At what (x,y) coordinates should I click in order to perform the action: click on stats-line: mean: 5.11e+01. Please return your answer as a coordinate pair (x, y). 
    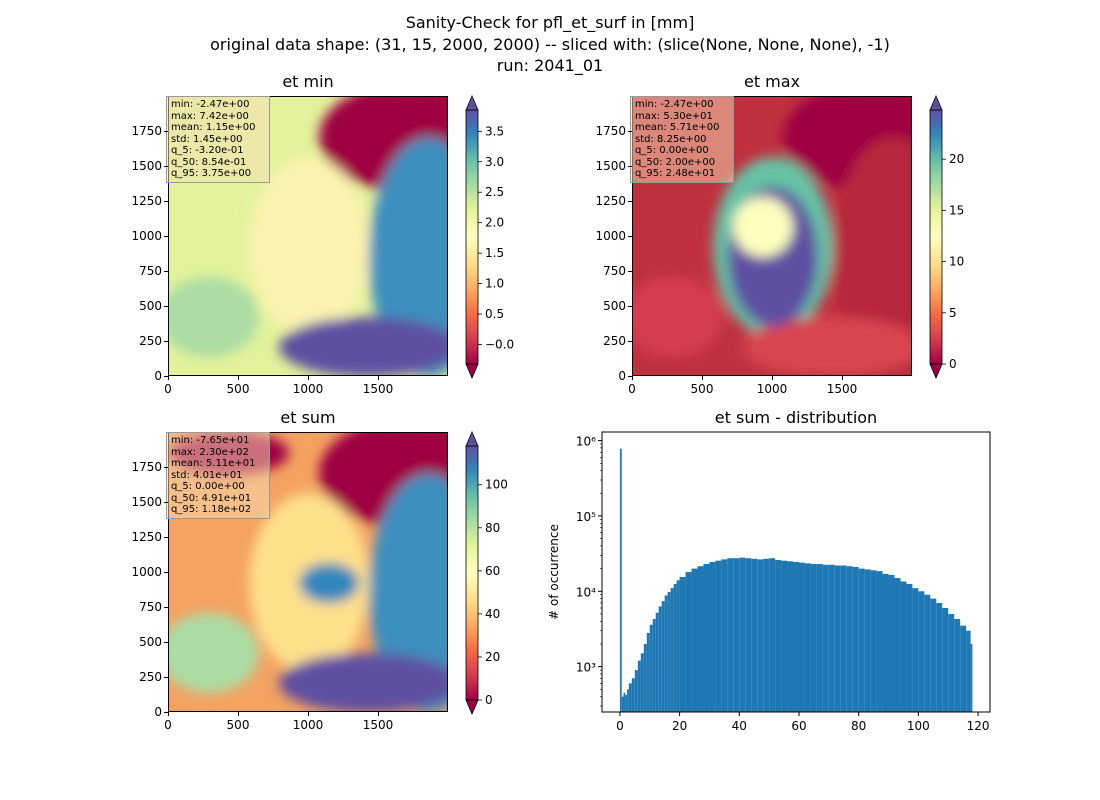
    Looking at the image, I should click on (213, 463).